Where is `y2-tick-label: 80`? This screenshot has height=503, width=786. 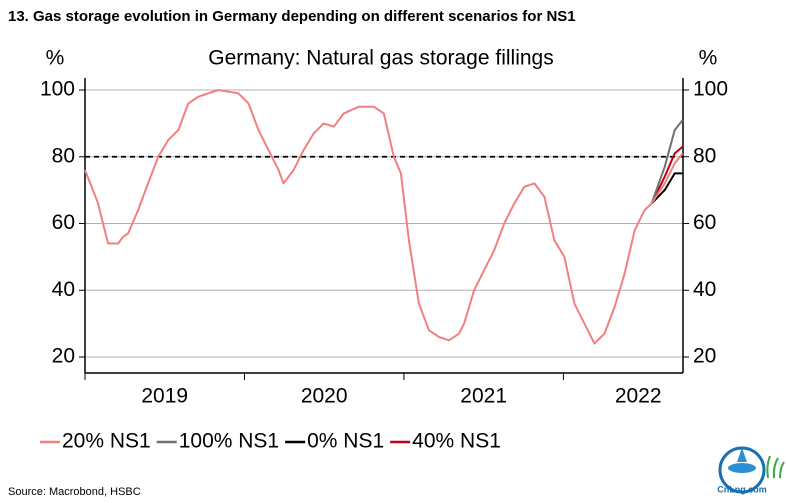
y2-tick-label: 80 is located at coordinates (704, 155).